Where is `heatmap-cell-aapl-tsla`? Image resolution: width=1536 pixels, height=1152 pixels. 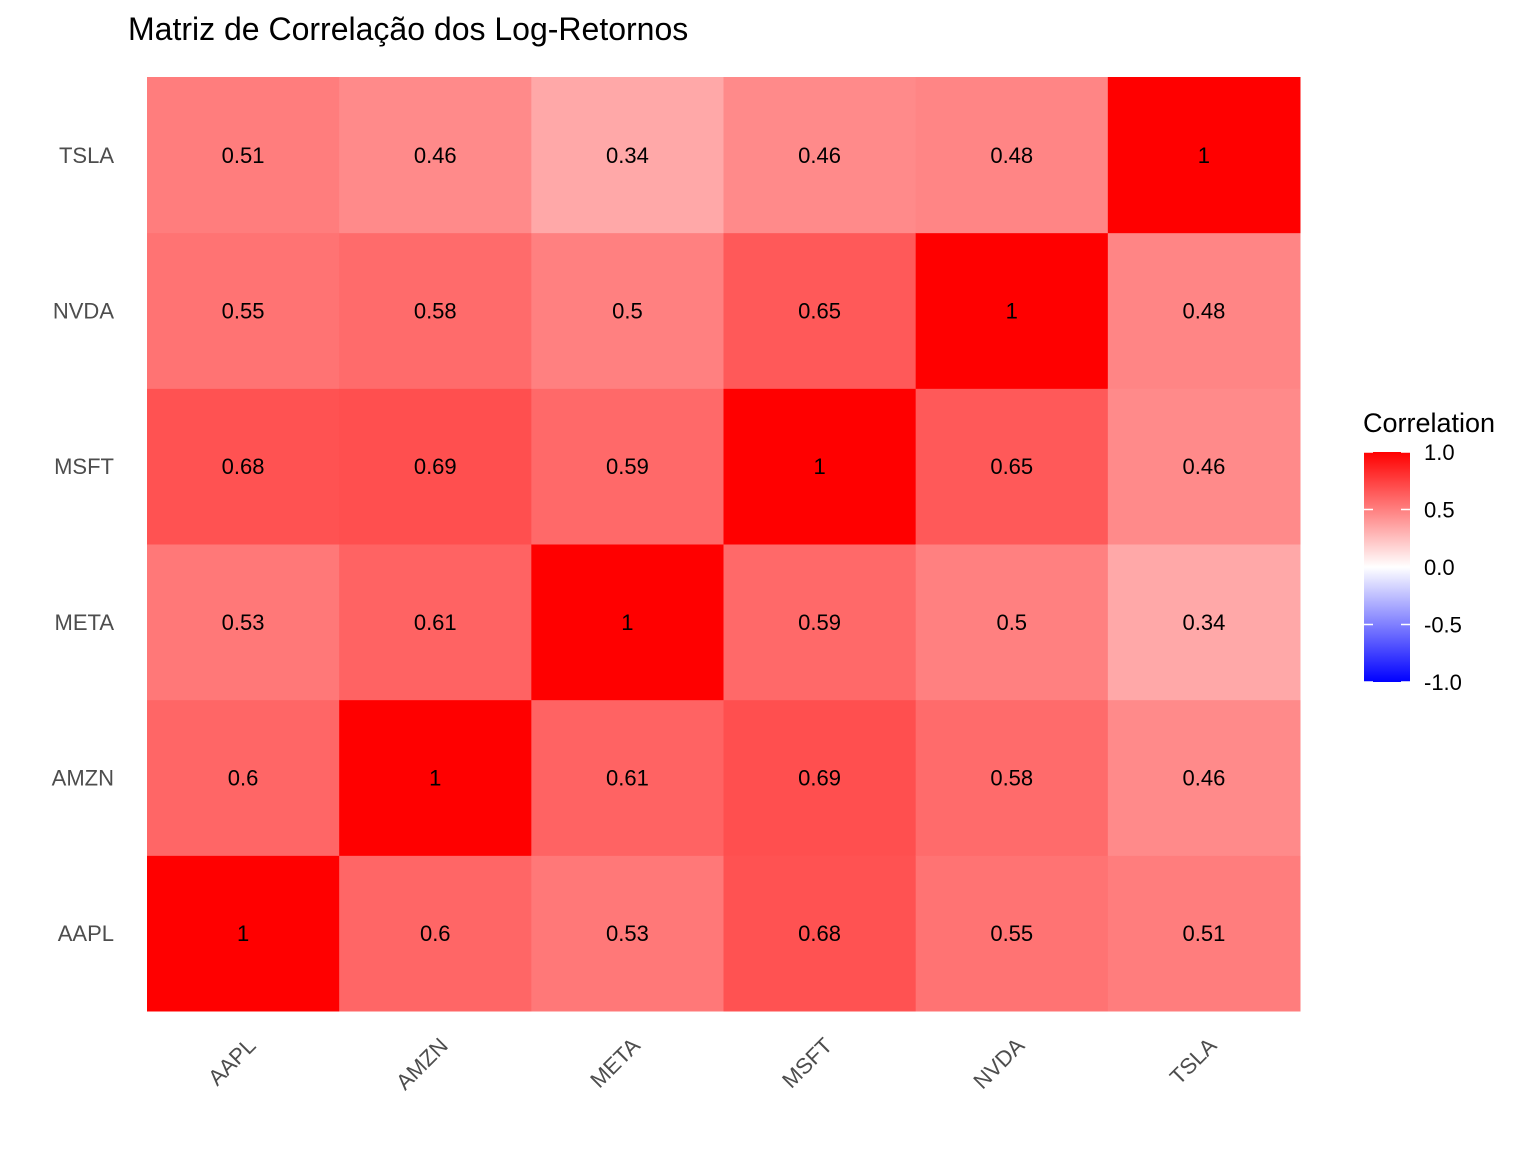
heatmap-cell-aapl-tsla is located at coordinates (243, 155).